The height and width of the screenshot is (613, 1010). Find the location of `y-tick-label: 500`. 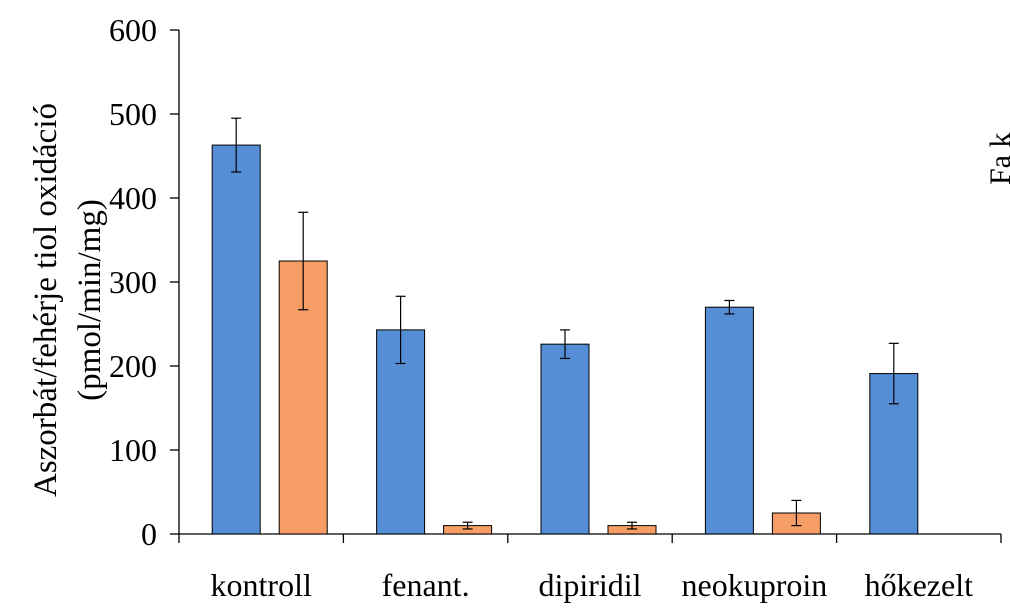

y-tick-label: 500 is located at coordinates (133, 114).